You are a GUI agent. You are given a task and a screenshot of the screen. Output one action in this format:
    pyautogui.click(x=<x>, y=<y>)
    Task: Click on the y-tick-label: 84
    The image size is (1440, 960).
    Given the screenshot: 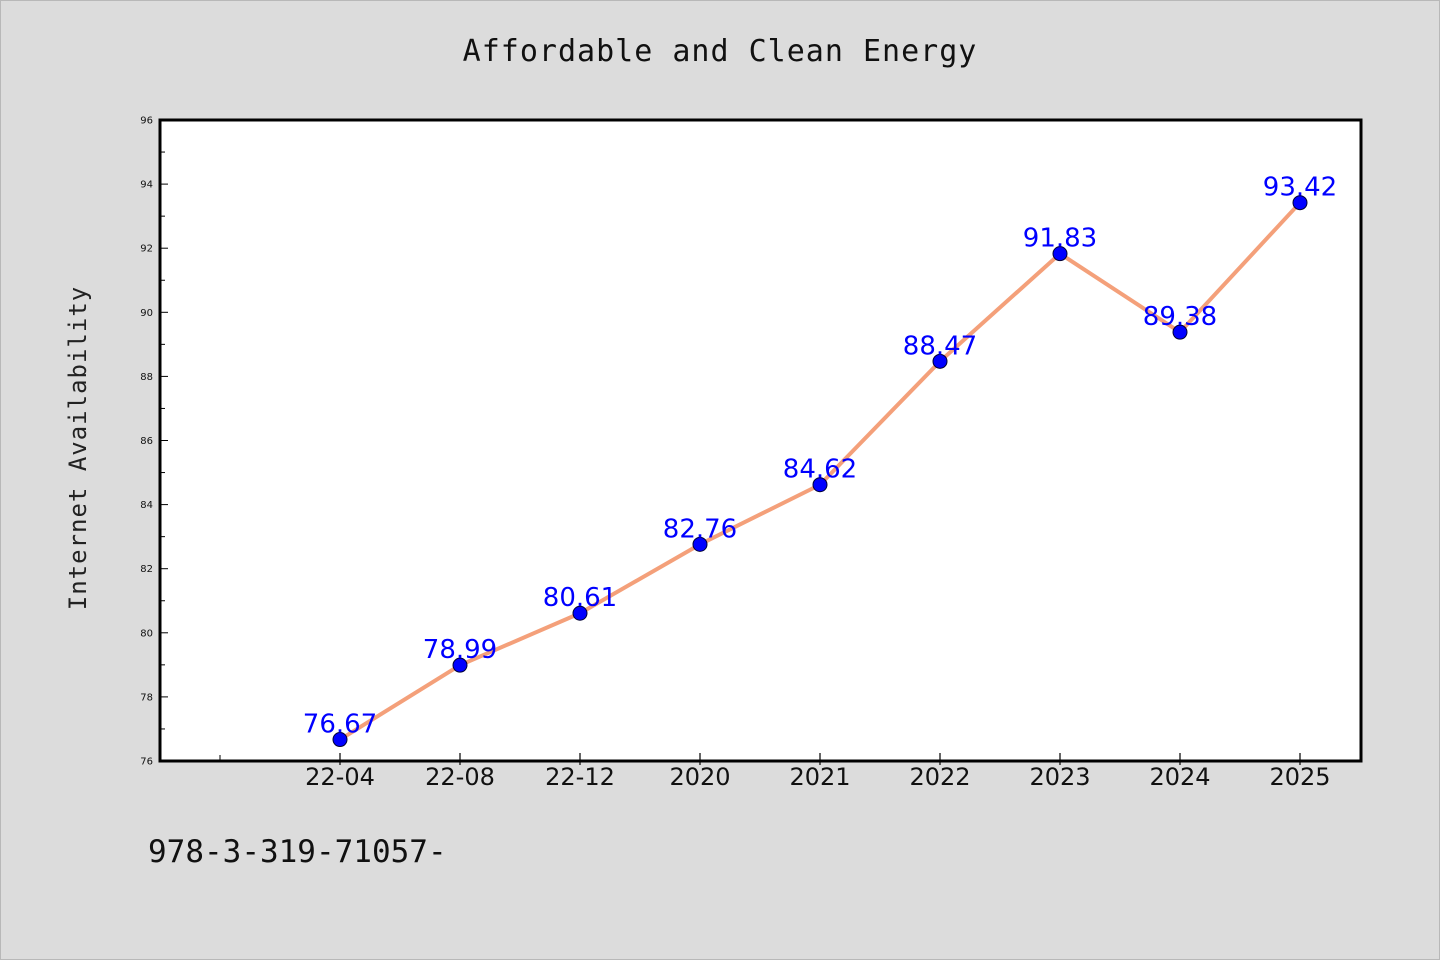 What is the action you would take?
    pyautogui.click(x=146, y=505)
    